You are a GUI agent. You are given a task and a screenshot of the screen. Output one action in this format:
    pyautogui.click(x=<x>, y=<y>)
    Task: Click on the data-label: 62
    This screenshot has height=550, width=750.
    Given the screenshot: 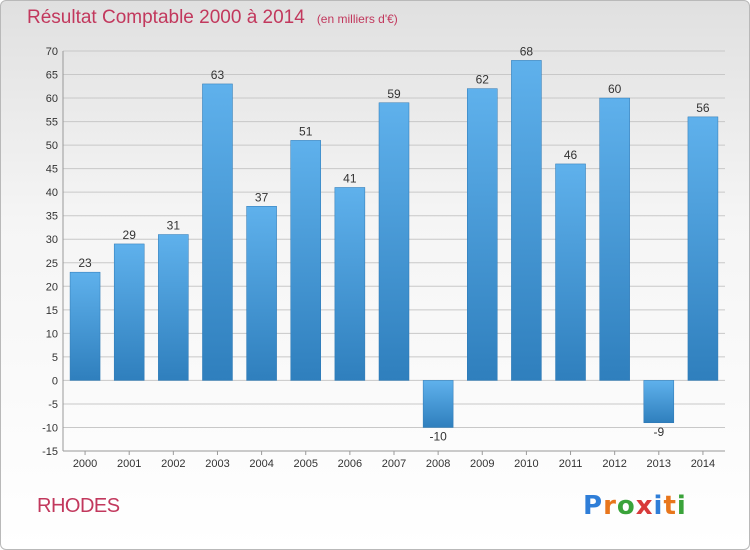 What is the action you would take?
    pyautogui.click(x=483, y=80)
    